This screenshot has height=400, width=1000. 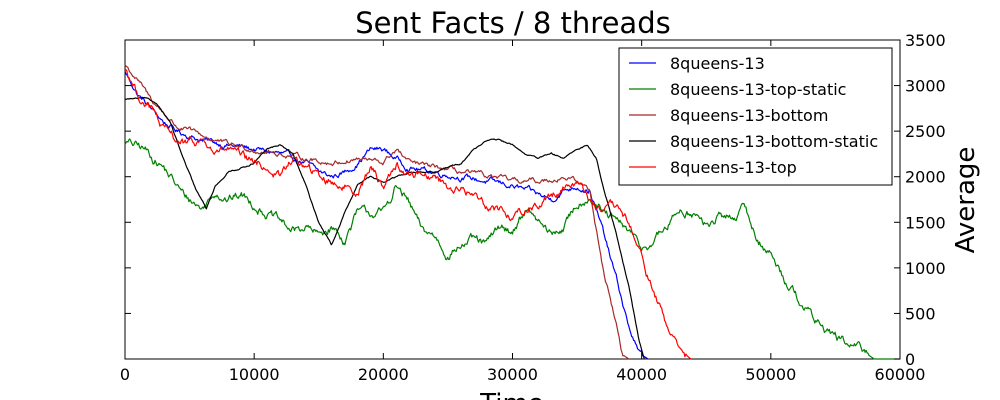 I want to click on y-tick-label: 500, so click(x=920, y=313).